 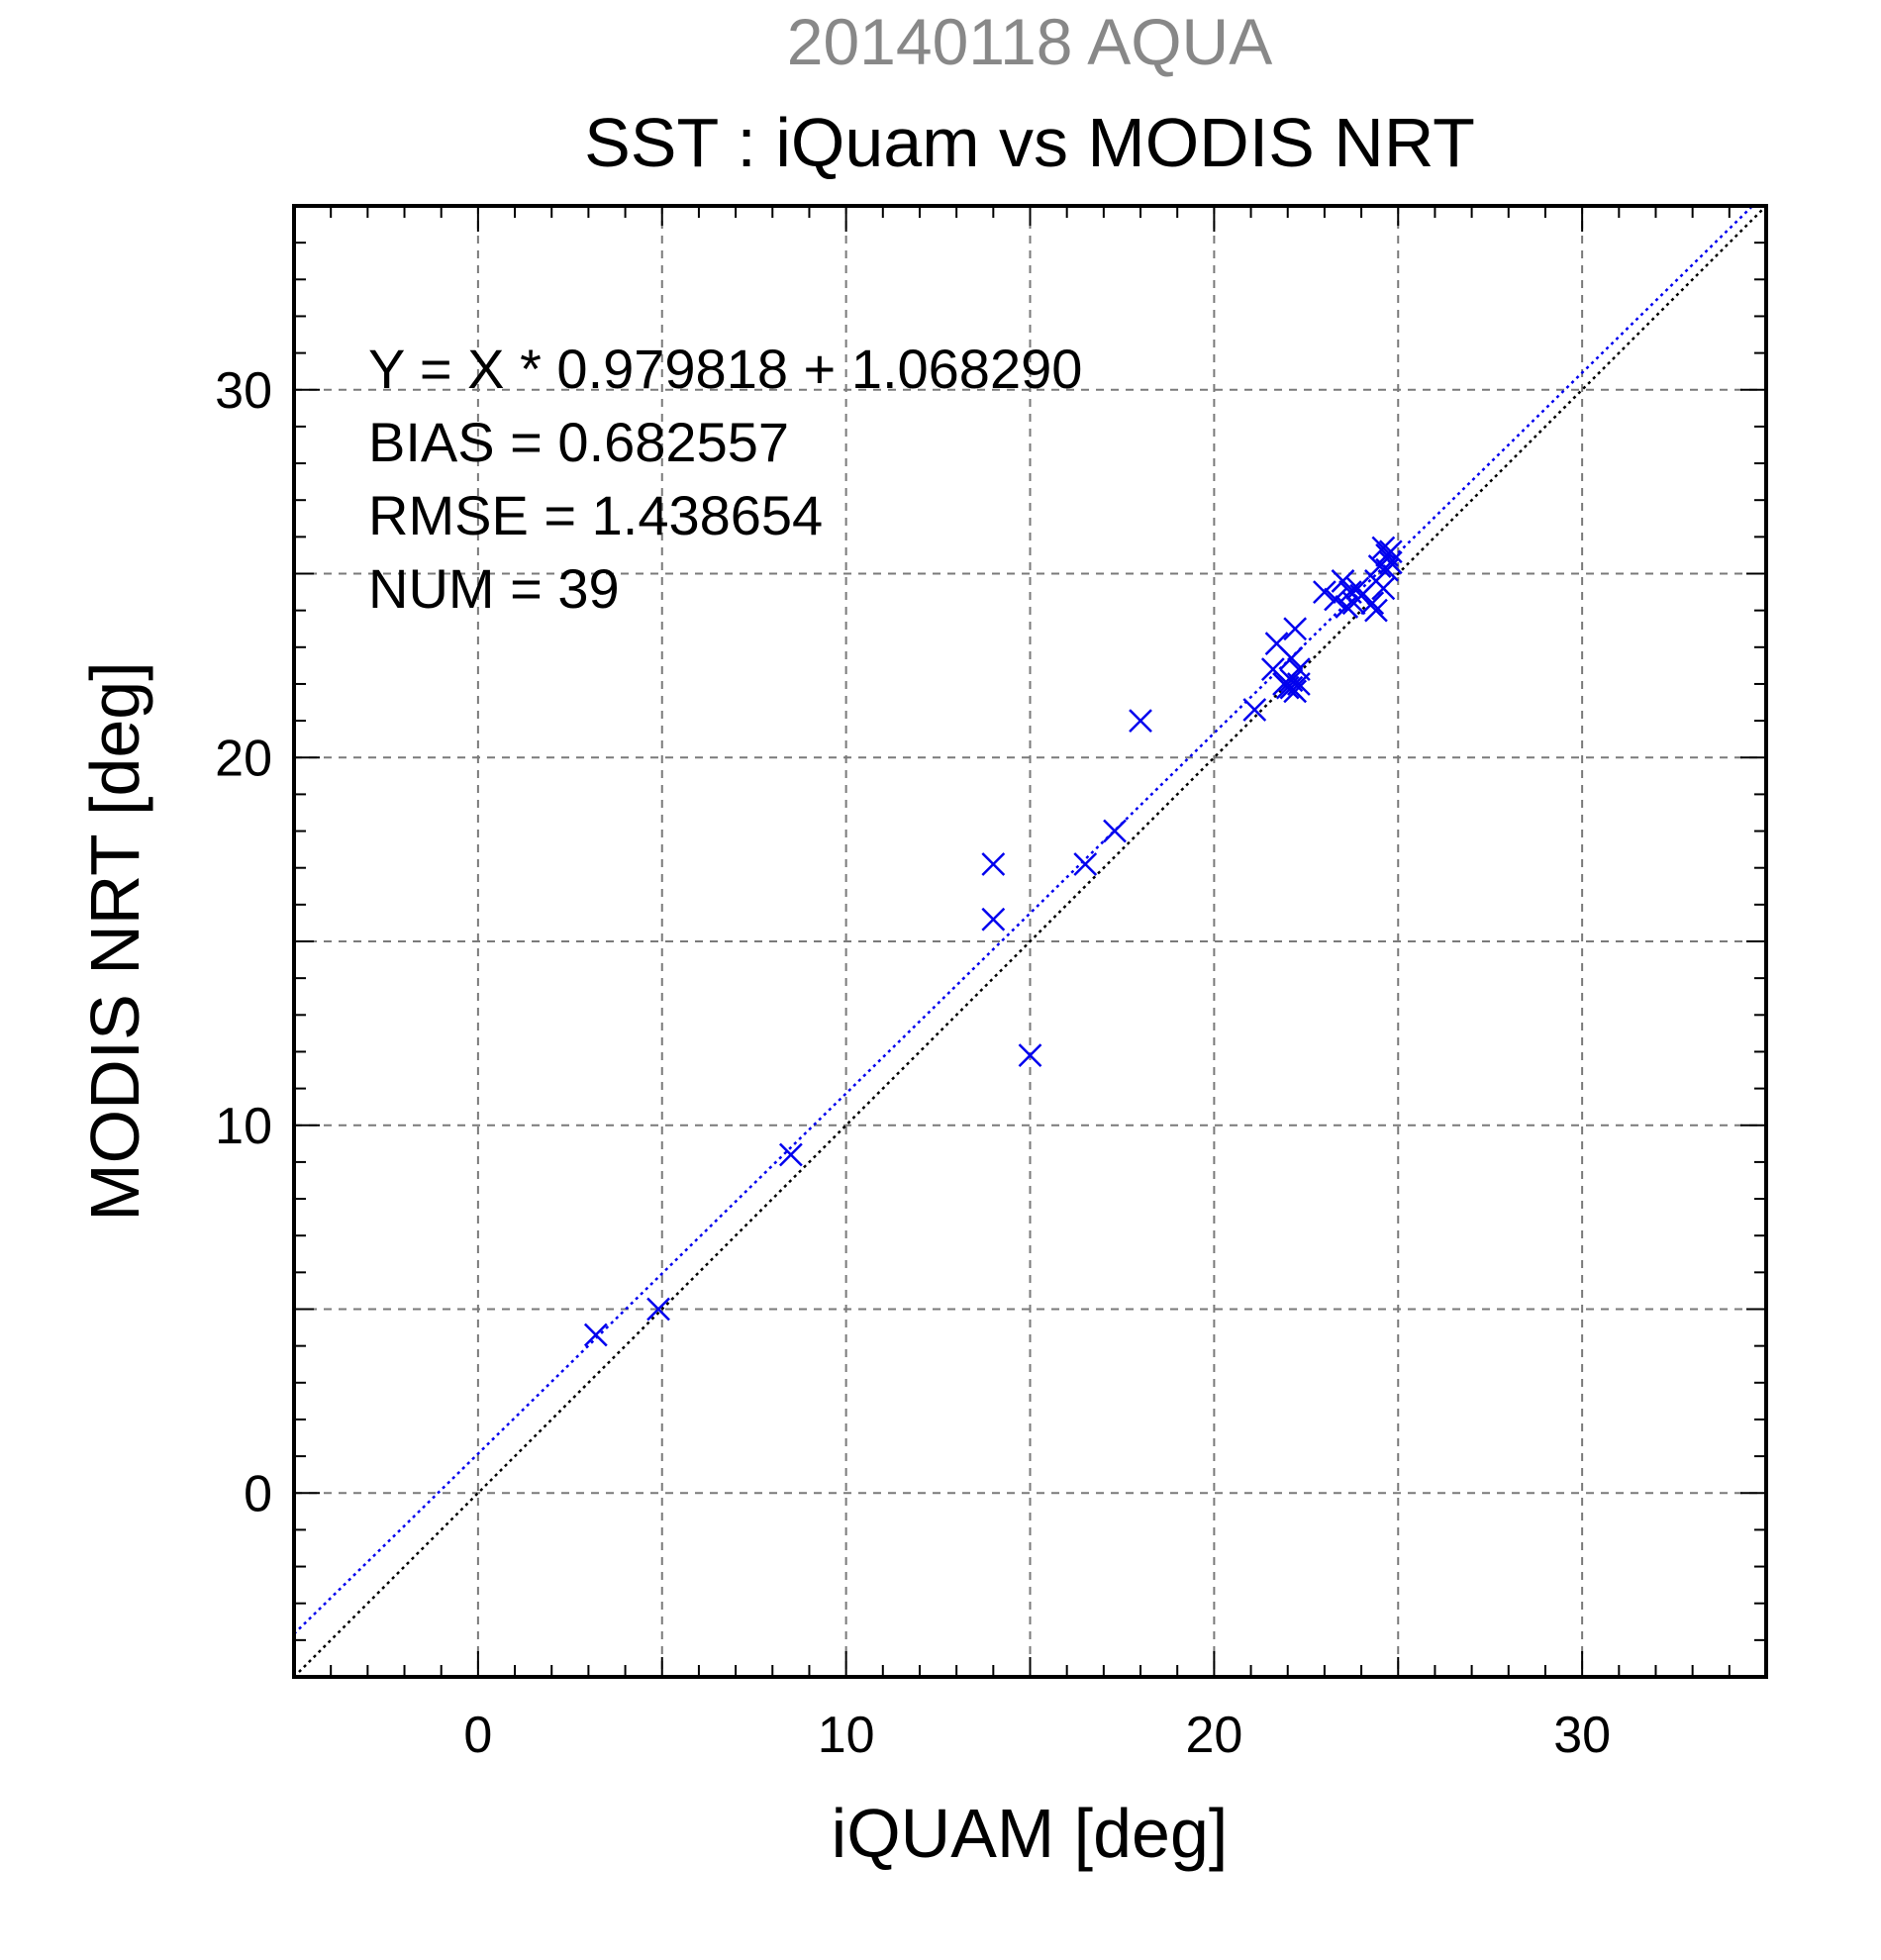 What do you see at coordinates (244, 758) in the screenshot?
I see `y-tick-label: 20` at bounding box center [244, 758].